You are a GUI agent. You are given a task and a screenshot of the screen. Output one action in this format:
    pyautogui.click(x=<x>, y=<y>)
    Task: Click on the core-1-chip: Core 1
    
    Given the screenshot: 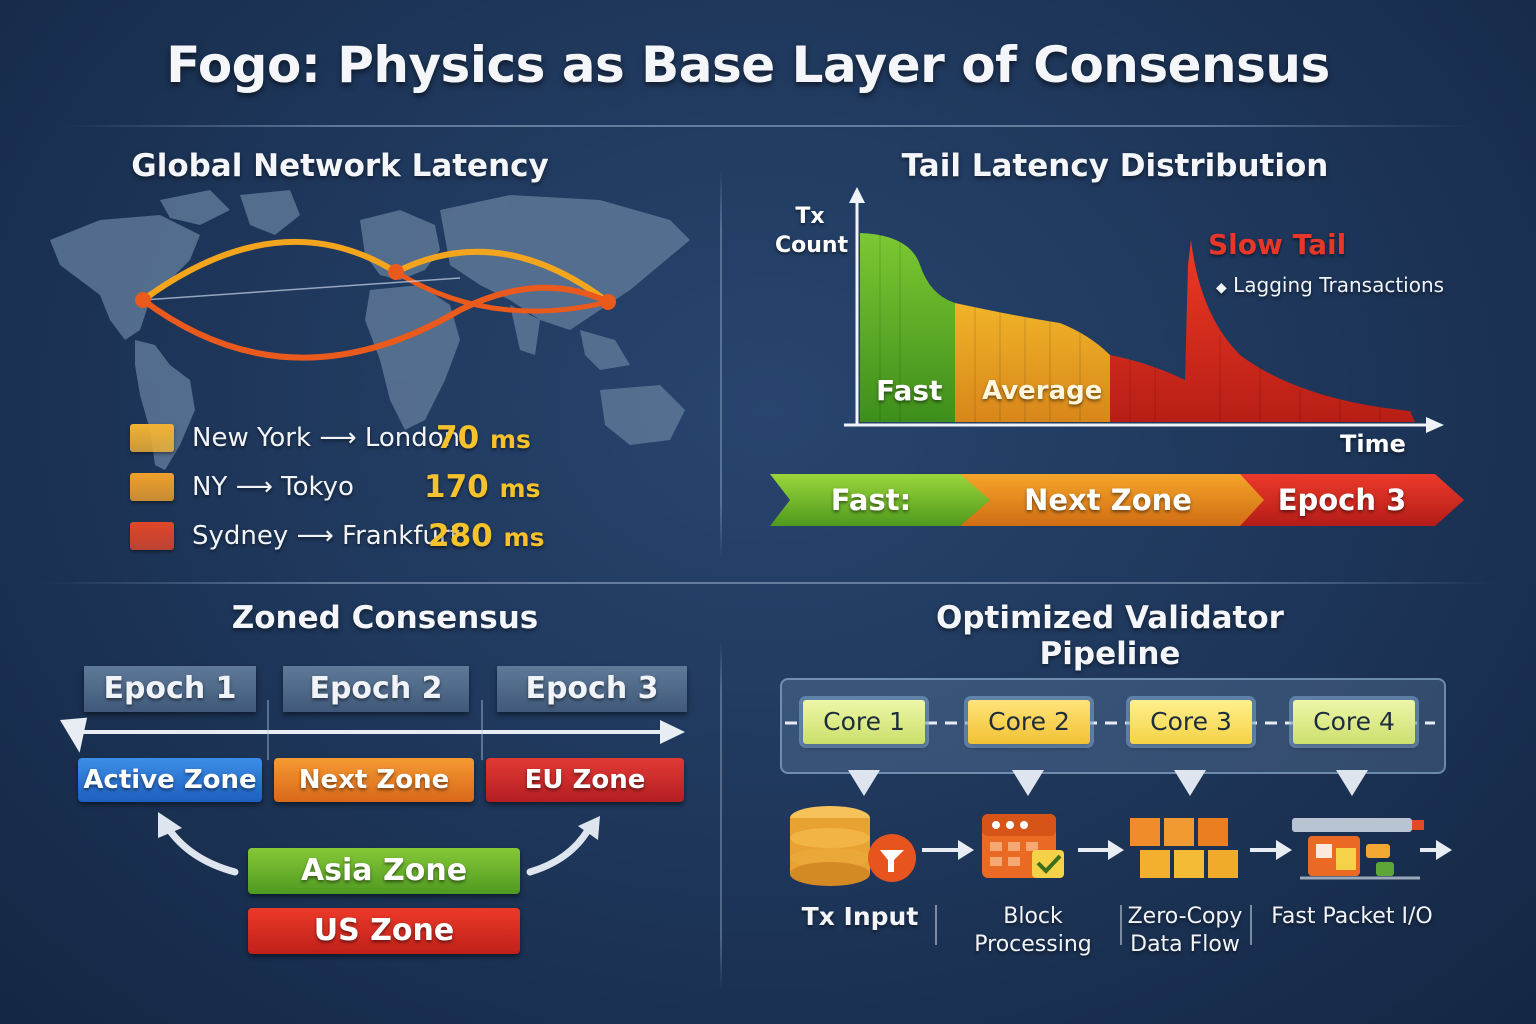 What is the action you would take?
    pyautogui.click(x=864, y=722)
    